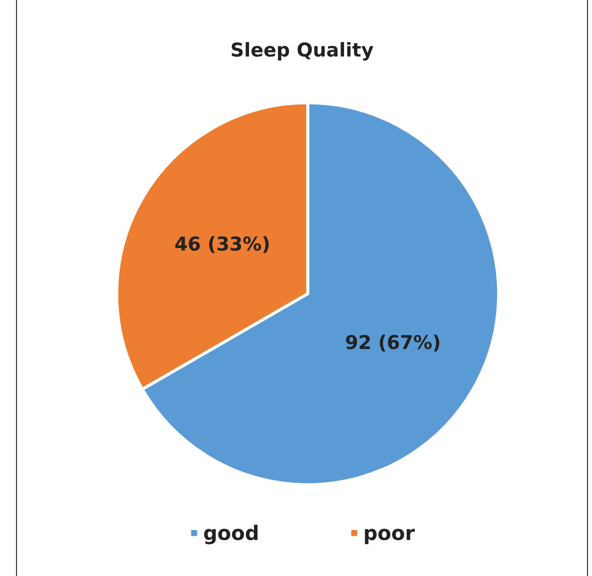 This screenshot has height=576, width=592. What do you see at coordinates (231, 533) in the screenshot?
I see `legend-label: good` at bounding box center [231, 533].